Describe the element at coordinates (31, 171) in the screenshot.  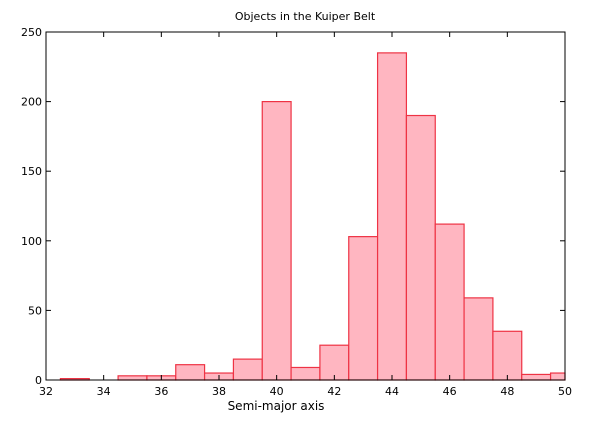
I see `y-tick-label: 150` at that location.